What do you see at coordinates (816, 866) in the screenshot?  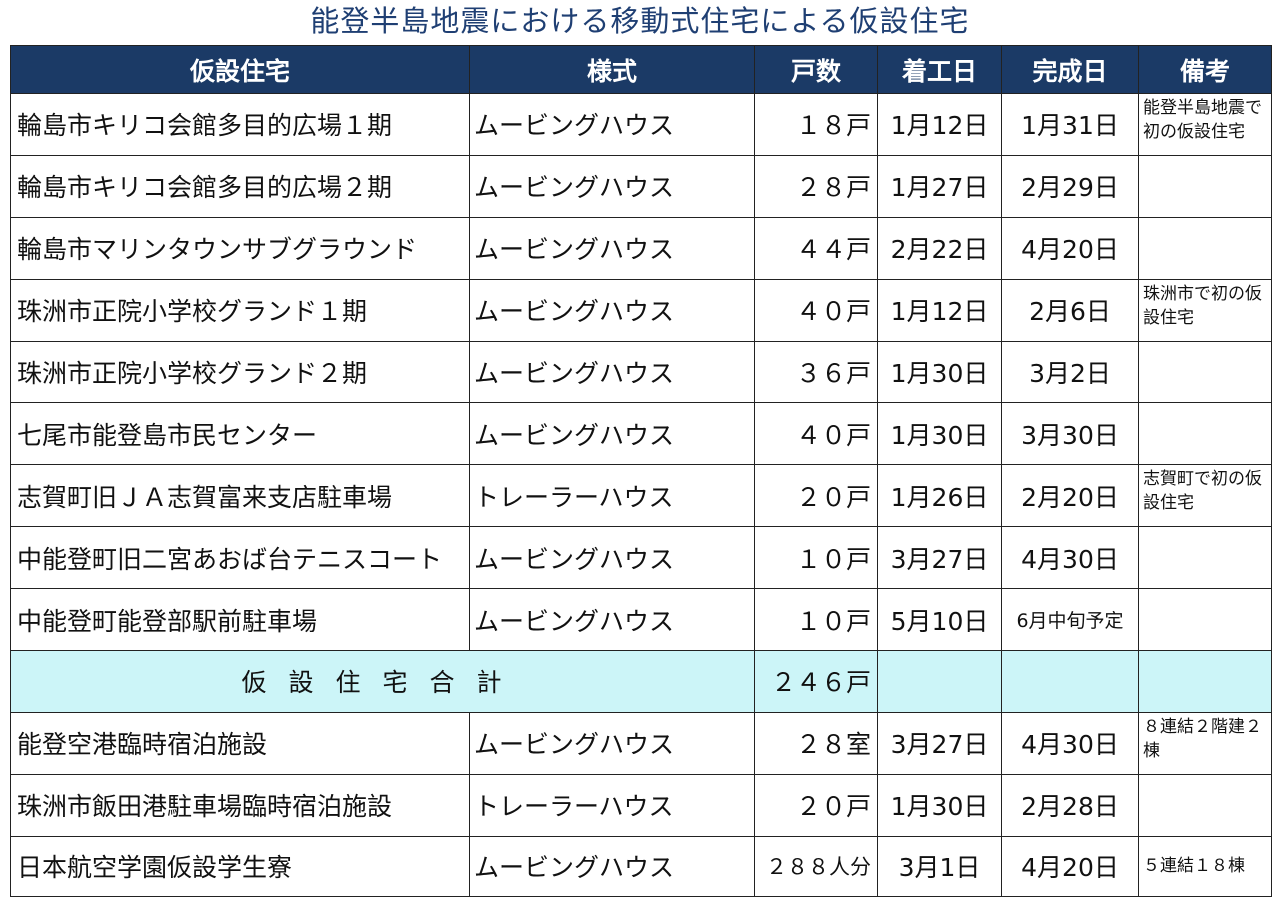 I see `units-cell: ２８８人分` at bounding box center [816, 866].